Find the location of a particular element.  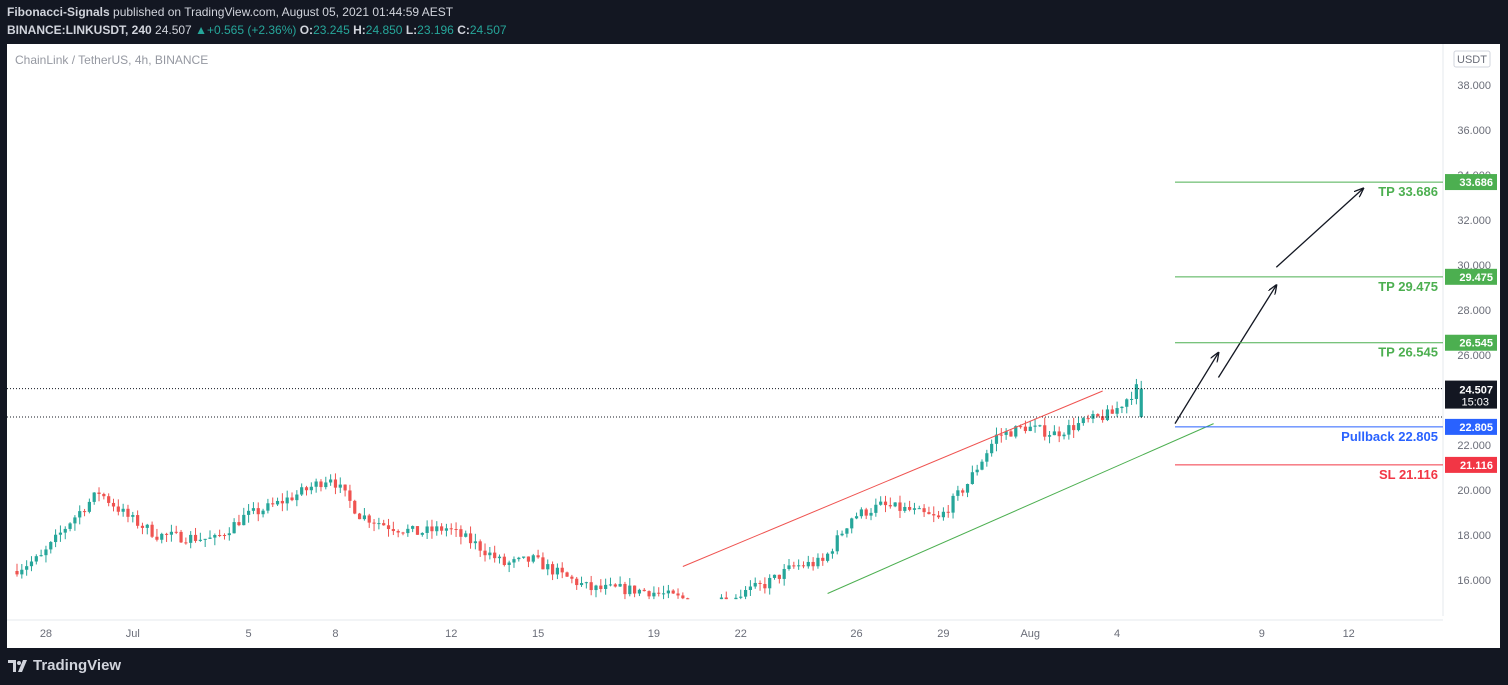

time-tick-label: 9 is located at coordinates (1262, 634).